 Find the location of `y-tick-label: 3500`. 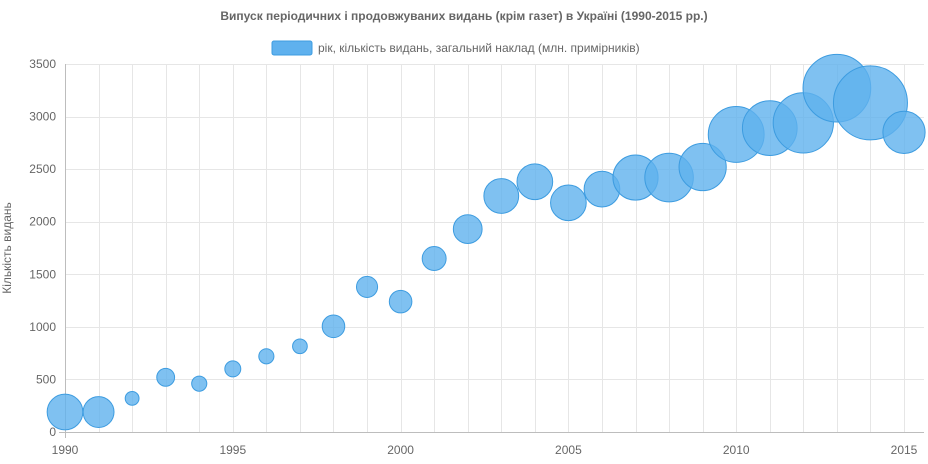

y-tick-label: 3500 is located at coordinates (42, 64).